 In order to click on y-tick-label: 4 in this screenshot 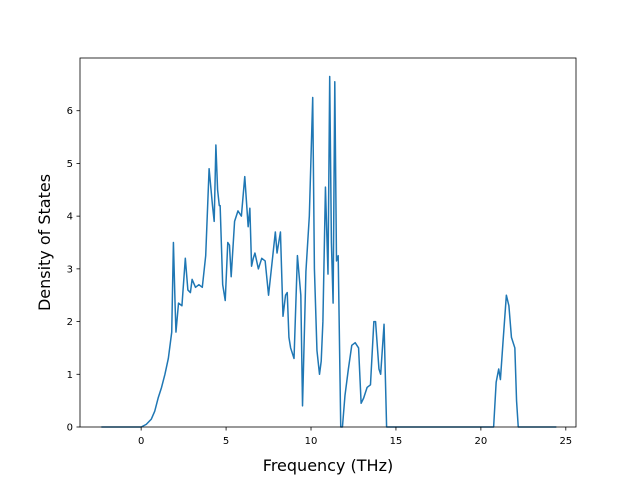, I will do `click(70, 217)`.